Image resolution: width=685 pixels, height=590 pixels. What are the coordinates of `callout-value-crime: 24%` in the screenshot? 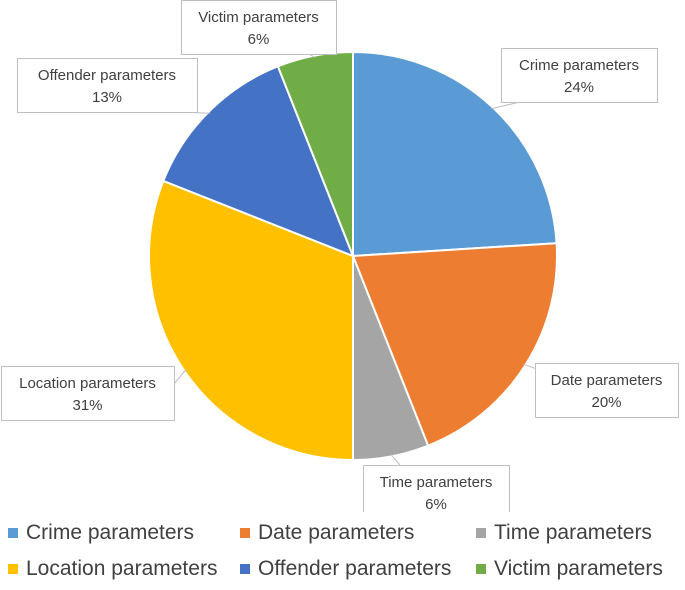 It's located at (579, 87).